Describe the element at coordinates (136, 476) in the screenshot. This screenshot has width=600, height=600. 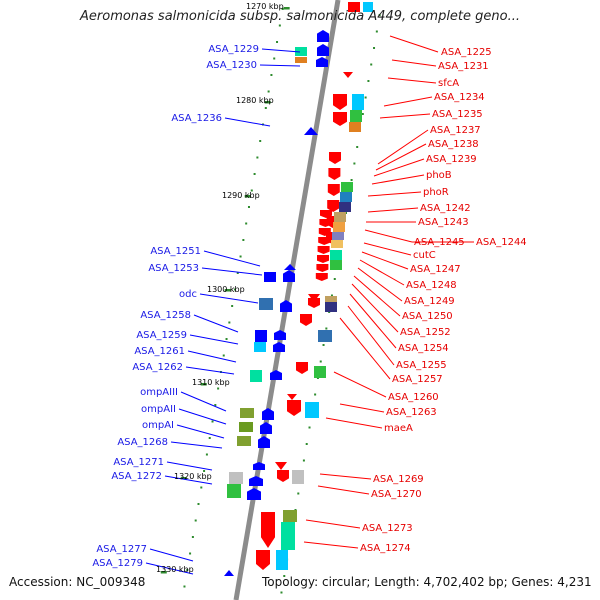
I see `gene-label: ASA_1272` at that location.